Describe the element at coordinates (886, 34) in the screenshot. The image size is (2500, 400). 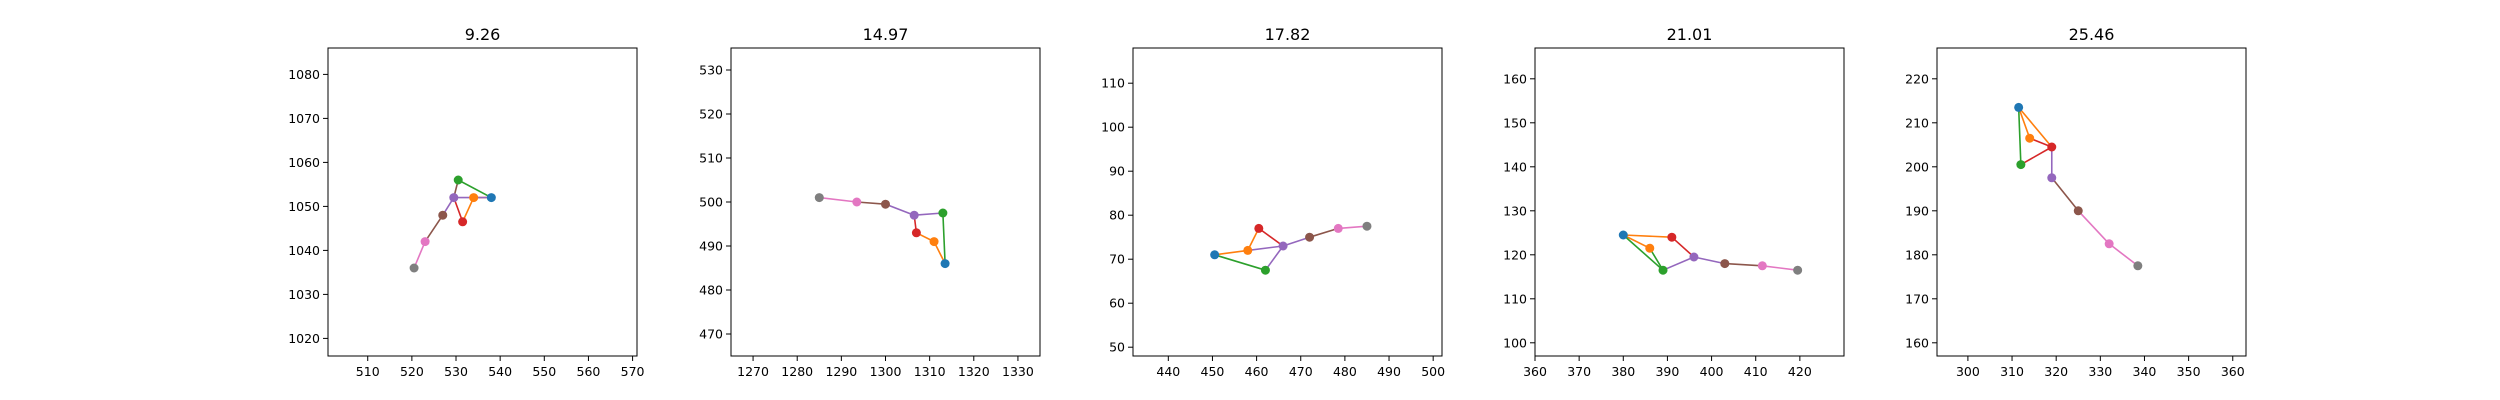
I see `chart-title: 14.97` at that location.